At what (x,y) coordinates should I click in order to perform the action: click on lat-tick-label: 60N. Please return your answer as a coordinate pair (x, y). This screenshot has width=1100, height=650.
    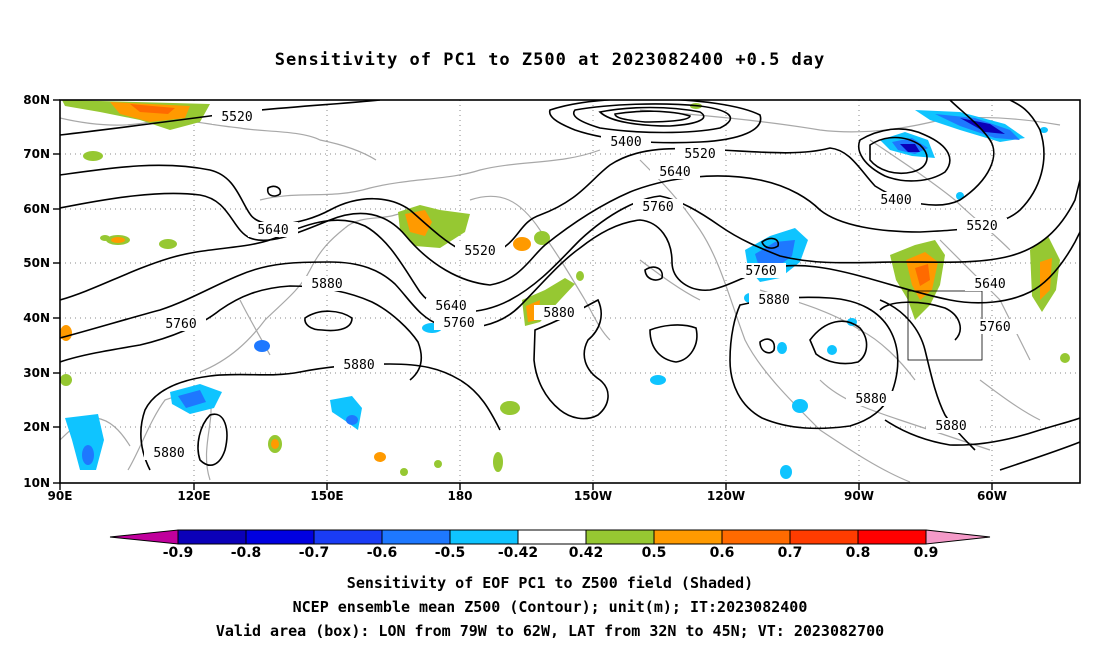
    Looking at the image, I should click on (36, 209).